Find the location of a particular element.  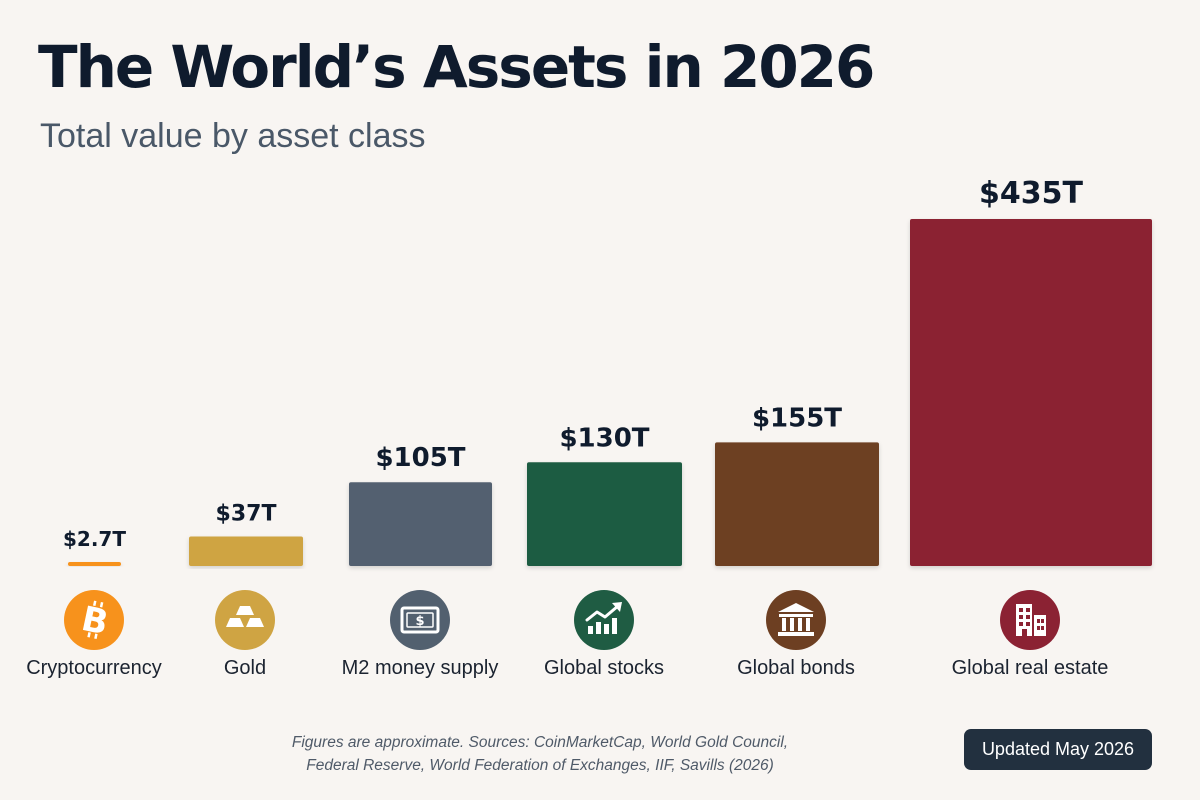

stock-chart-icon is located at coordinates (604, 620).